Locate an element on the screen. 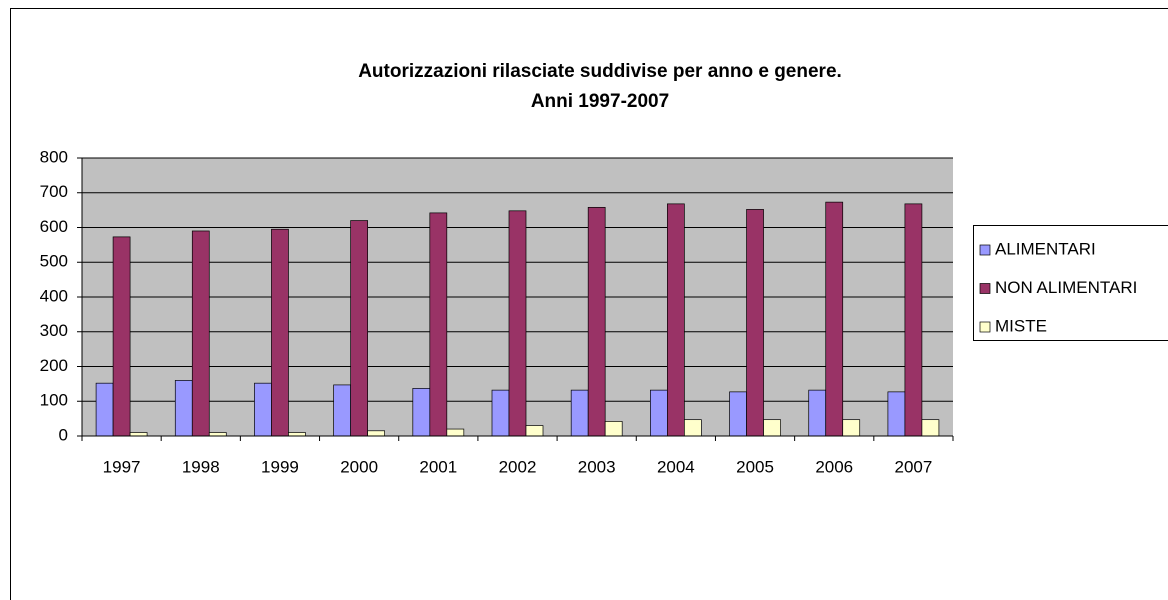 The width and height of the screenshot is (1168, 600). y-tick-label: 0 is located at coordinates (63, 434).